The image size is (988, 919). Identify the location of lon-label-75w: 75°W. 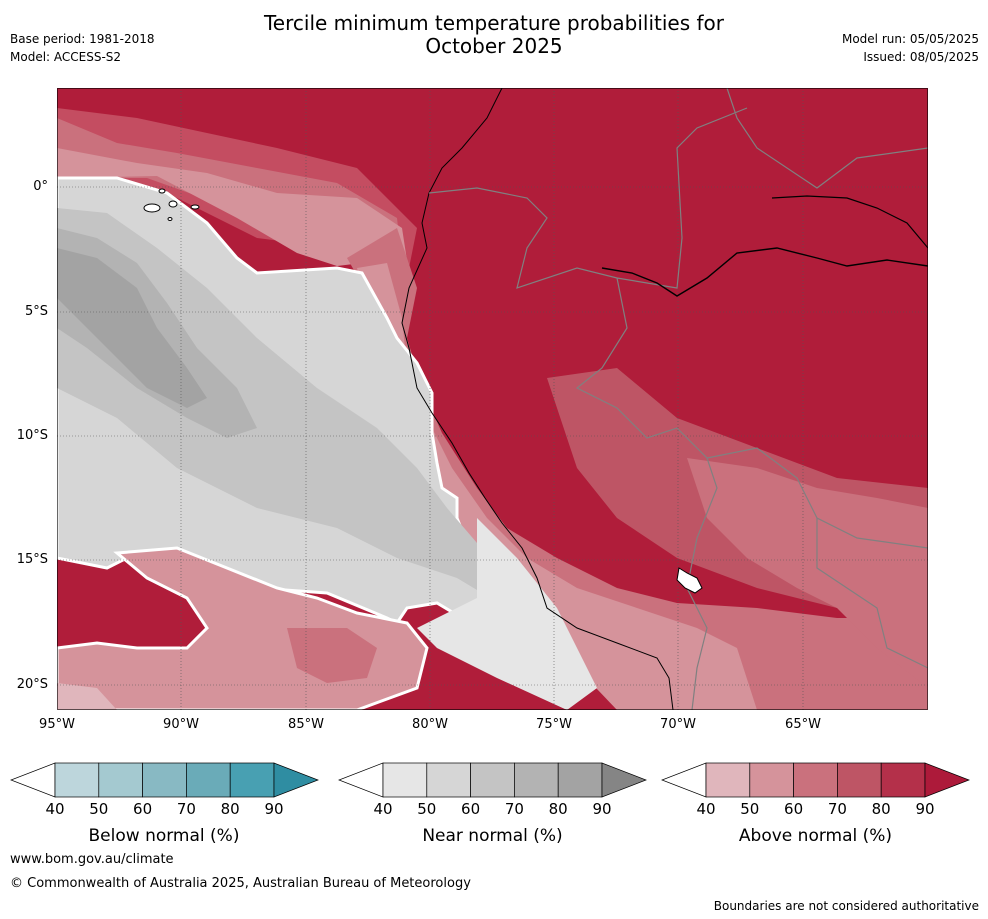
(554, 724).